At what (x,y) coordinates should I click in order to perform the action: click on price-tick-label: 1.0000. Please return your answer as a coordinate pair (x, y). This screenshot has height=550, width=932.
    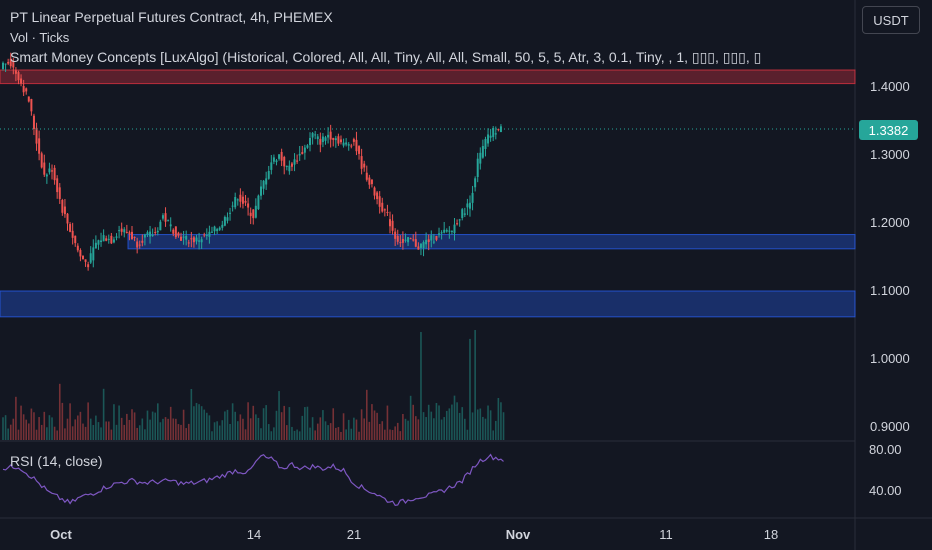
    Looking at the image, I should click on (890, 358).